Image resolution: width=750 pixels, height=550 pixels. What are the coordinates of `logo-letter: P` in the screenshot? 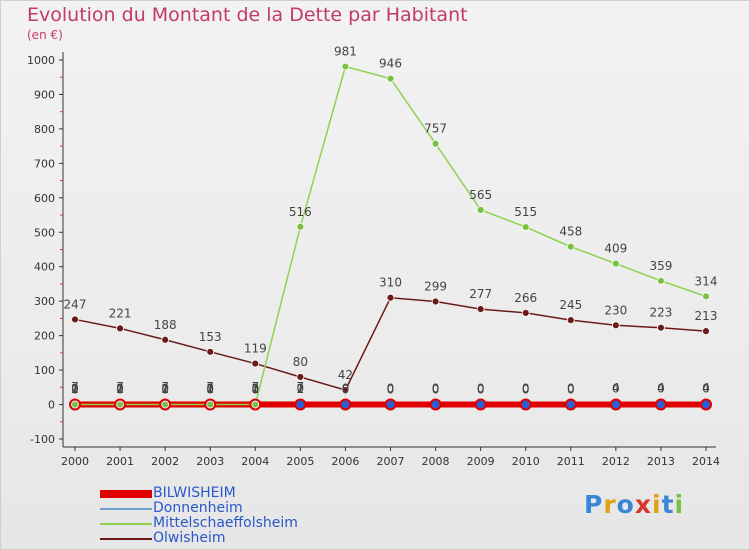 It's located at (594, 504).